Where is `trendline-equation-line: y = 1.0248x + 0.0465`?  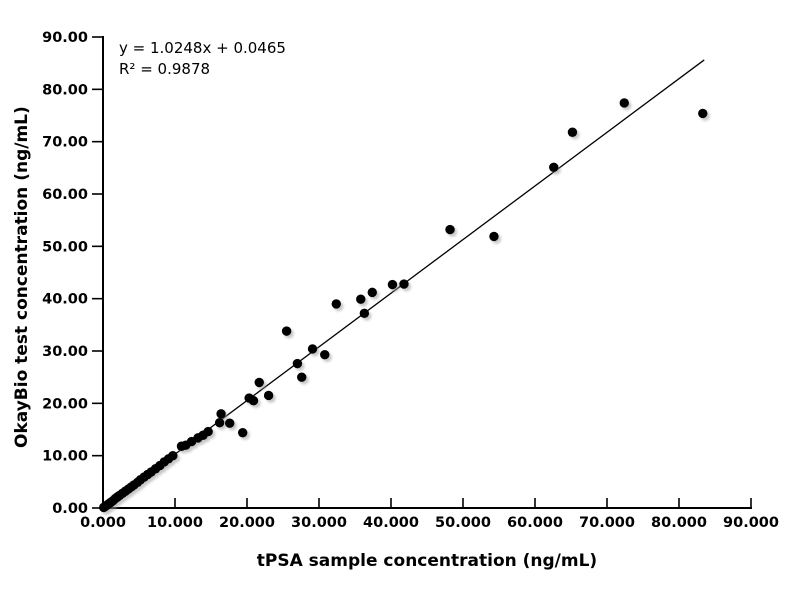
trendline-equation-line: y = 1.0248x + 0.0465 is located at coordinates (202, 48).